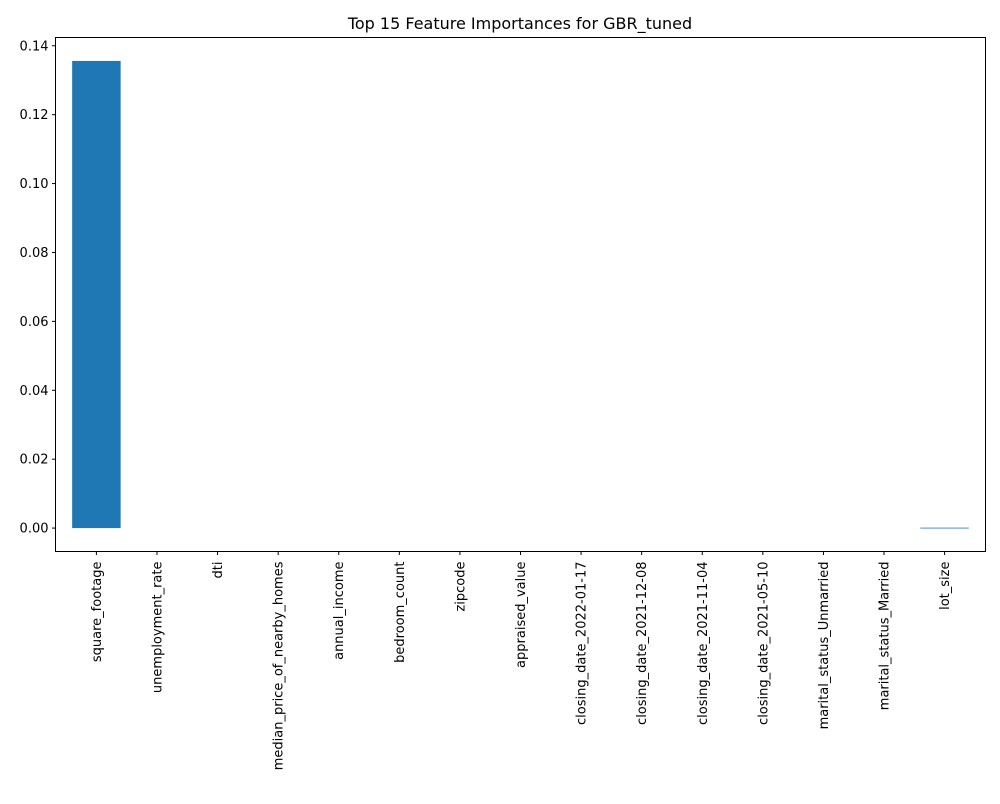 The image size is (1000, 804). What do you see at coordinates (34, 253) in the screenshot?
I see `y-tick-label: 0.08` at bounding box center [34, 253].